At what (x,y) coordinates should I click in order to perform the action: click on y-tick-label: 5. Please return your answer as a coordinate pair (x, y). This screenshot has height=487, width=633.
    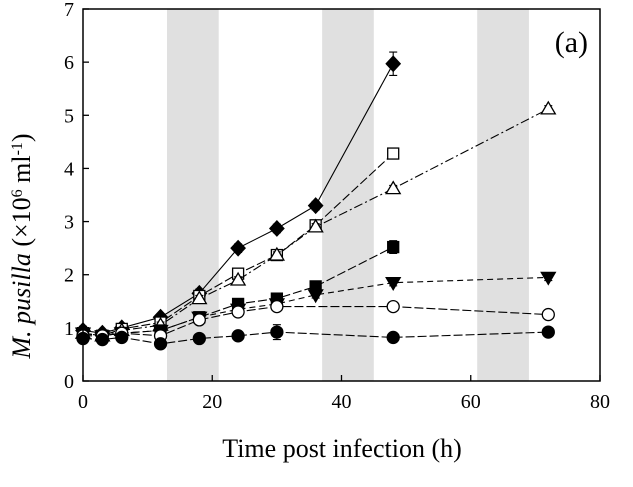
    Looking at the image, I should click on (69, 116).